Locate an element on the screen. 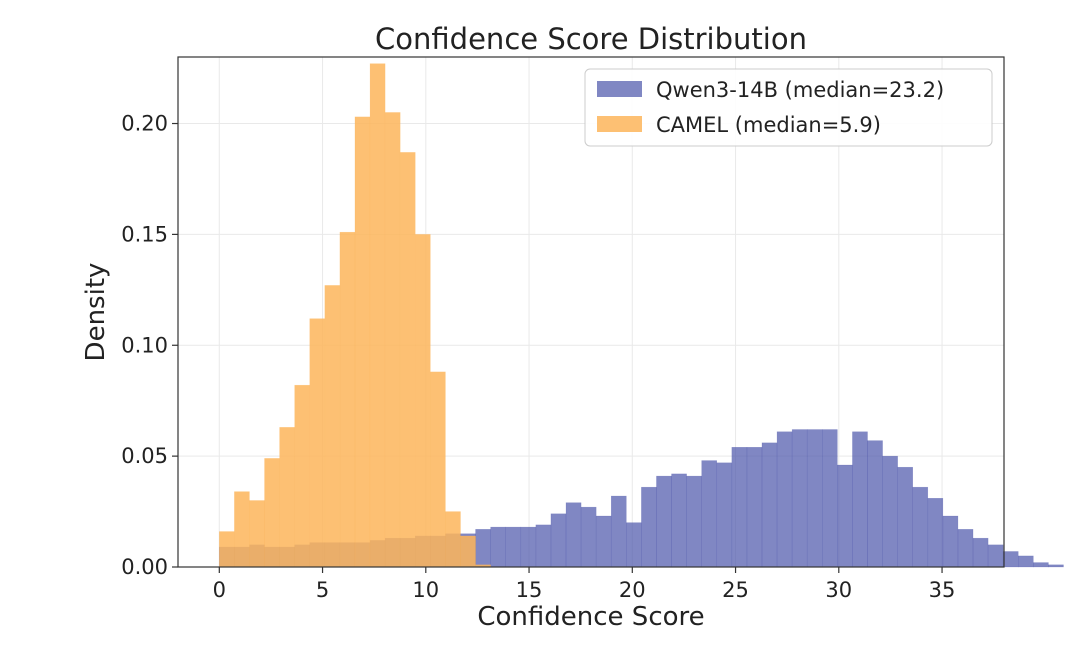  y-tick-label: 0.10 is located at coordinates (144, 345).